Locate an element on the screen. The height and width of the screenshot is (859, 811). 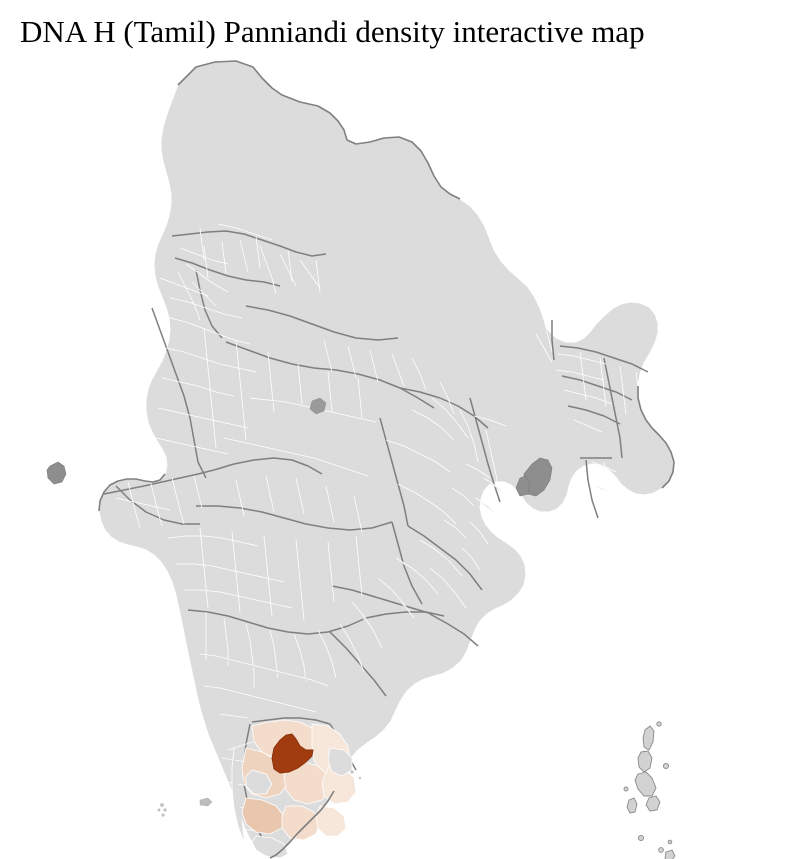
peak-density-district is located at coordinates (292, 753).